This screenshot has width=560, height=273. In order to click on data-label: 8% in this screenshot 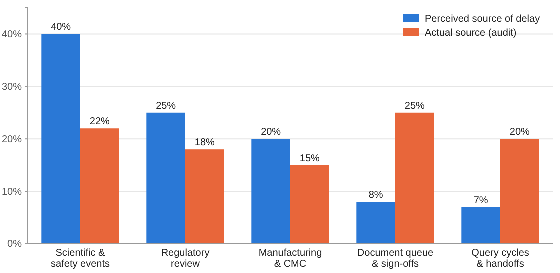, I will do `click(376, 196)`.